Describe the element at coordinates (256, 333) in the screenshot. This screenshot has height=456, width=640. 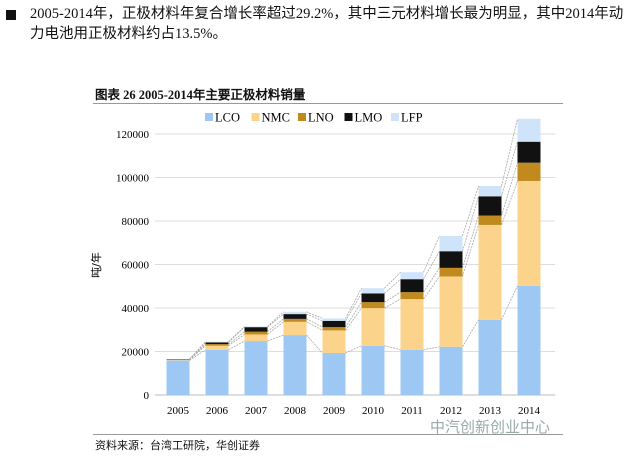
I see `bar-lno-2007` at that location.